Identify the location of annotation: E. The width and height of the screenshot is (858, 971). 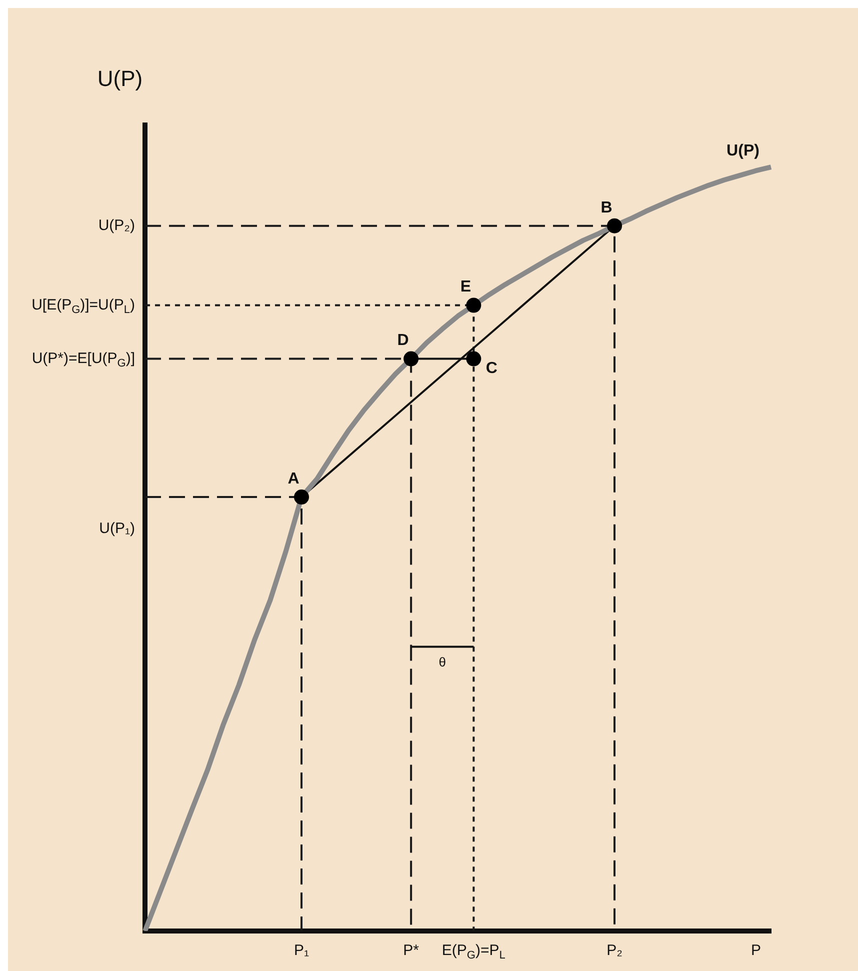
(466, 287).